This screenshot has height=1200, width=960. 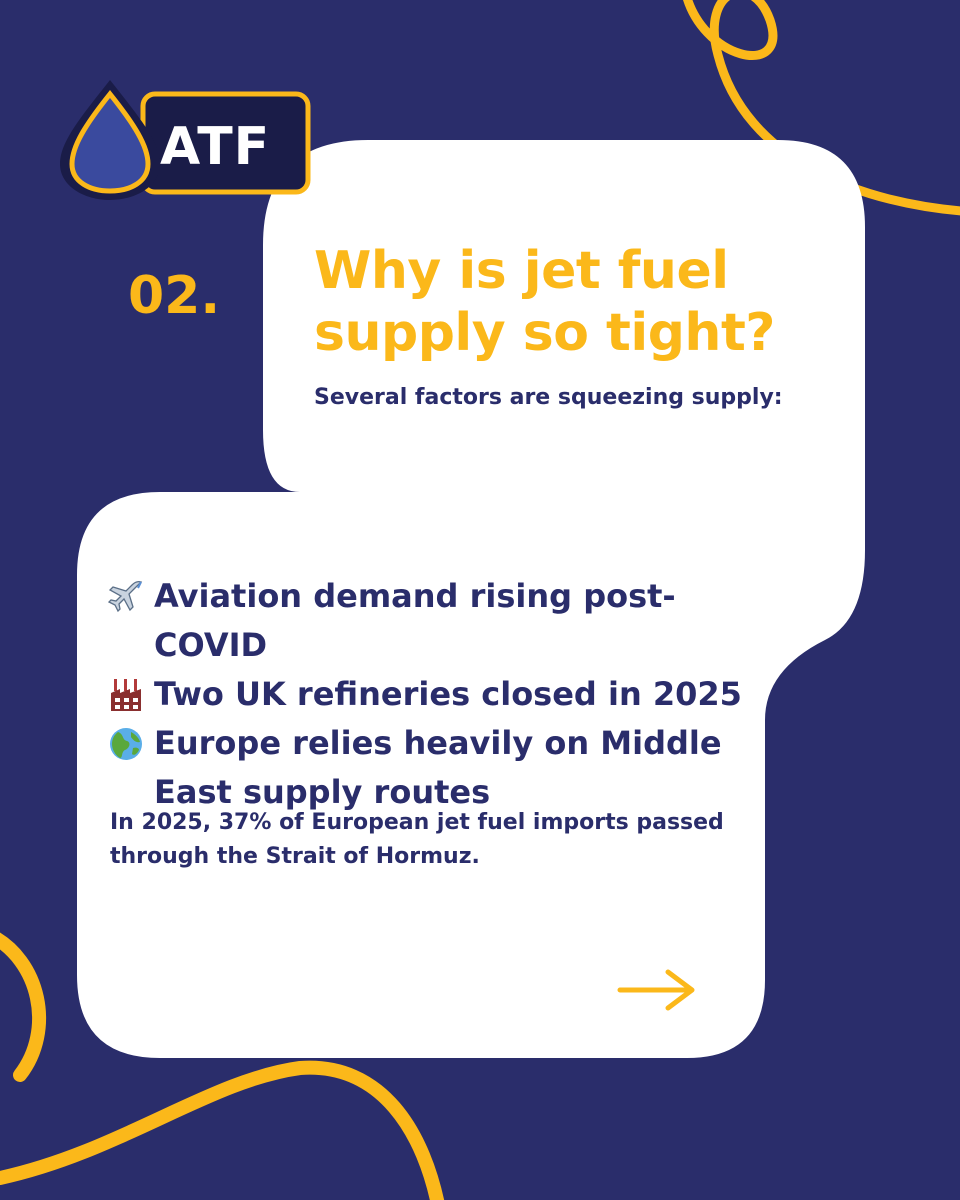 What do you see at coordinates (657, 990) in the screenshot?
I see `arrow-right-icon` at bounding box center [657, 990].